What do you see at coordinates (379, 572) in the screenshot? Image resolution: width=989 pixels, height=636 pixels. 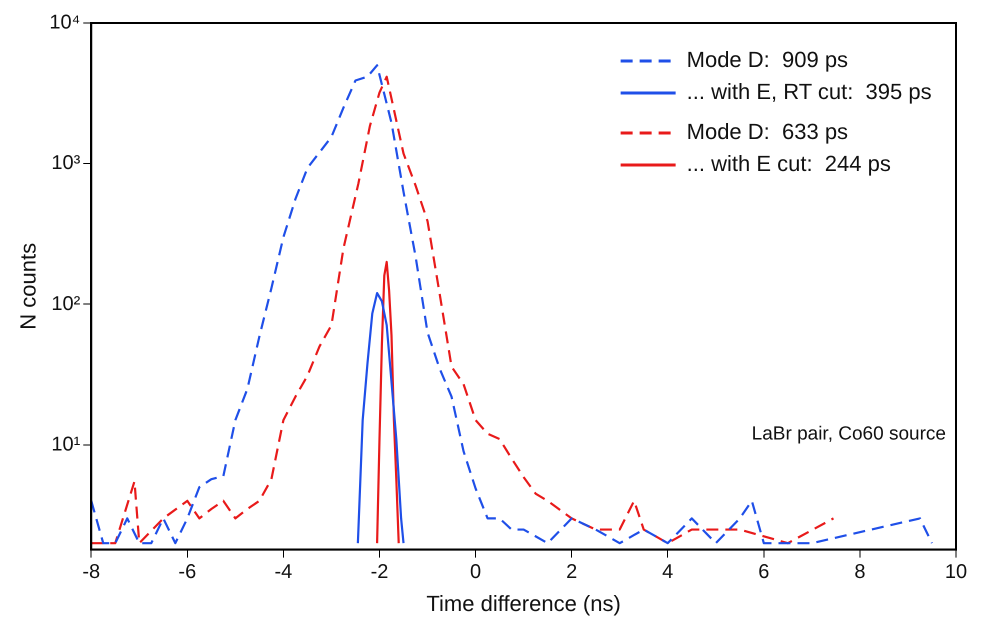 I see `x-tick-label: -2` at bounding box center [379, 572].